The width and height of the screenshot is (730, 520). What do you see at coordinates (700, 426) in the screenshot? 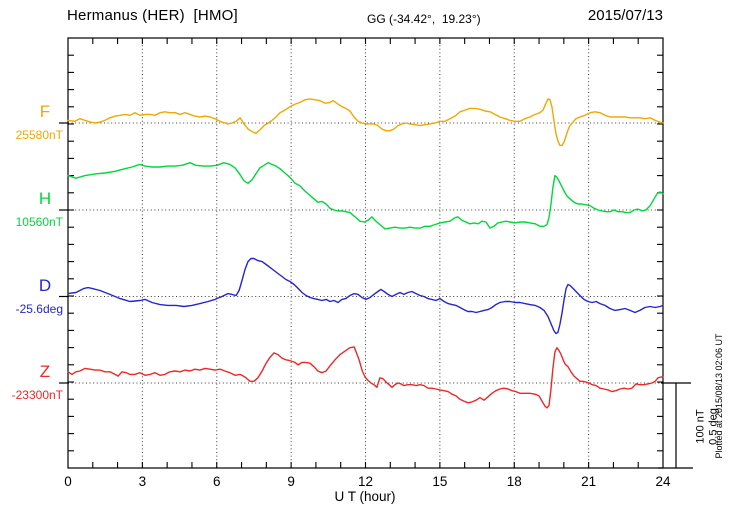
I see `scalebar-label-nt: 100 nT` at bounding box center [700, 426].